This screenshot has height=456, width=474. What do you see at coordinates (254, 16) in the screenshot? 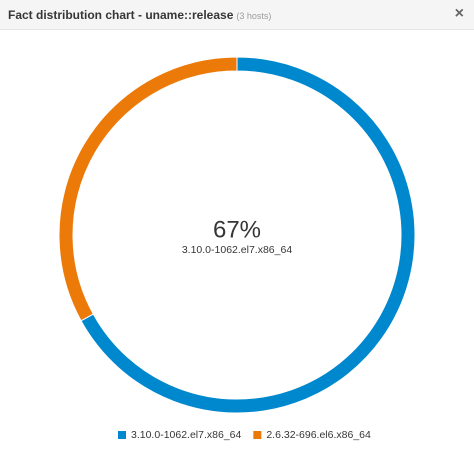
I see `subtitle: (3 hosts)` at bounding box center [254, 16].